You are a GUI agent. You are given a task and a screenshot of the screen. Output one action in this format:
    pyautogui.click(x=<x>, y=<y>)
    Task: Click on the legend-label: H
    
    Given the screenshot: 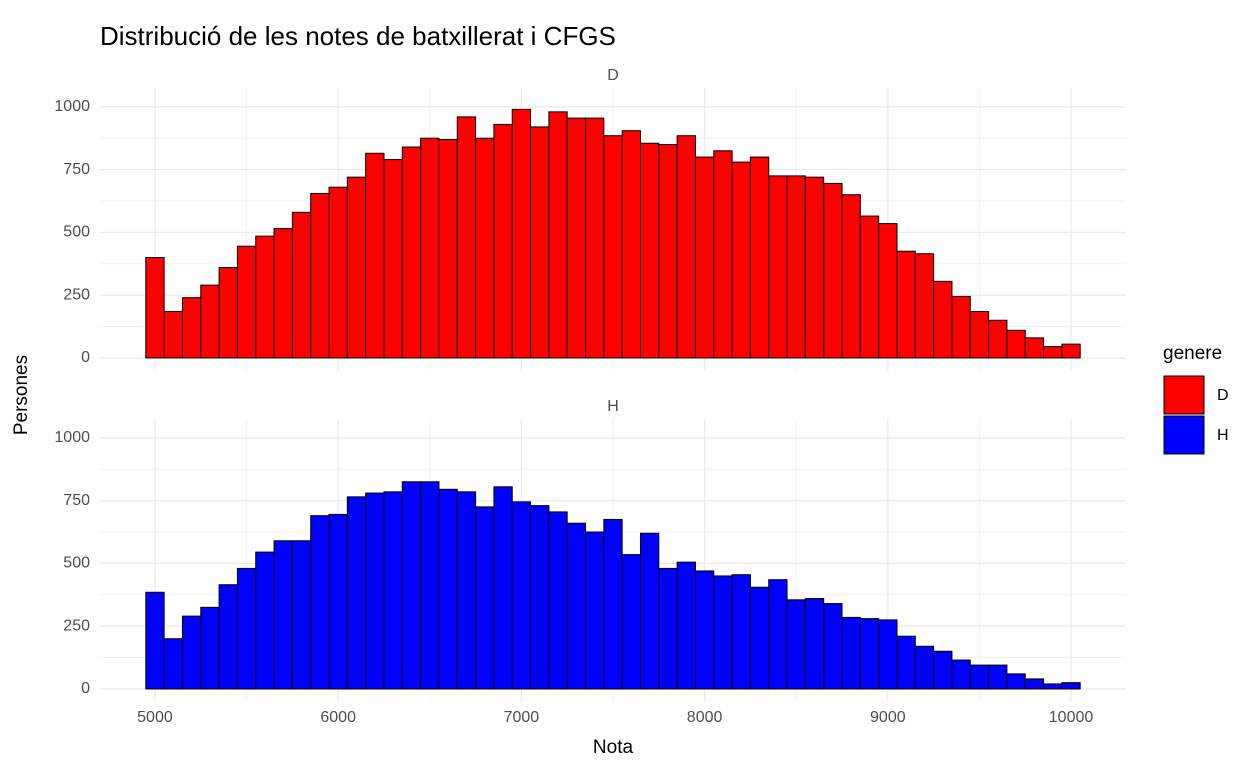 What is the action you would take?
    pyautogui.click(x=1223, y=435)
    